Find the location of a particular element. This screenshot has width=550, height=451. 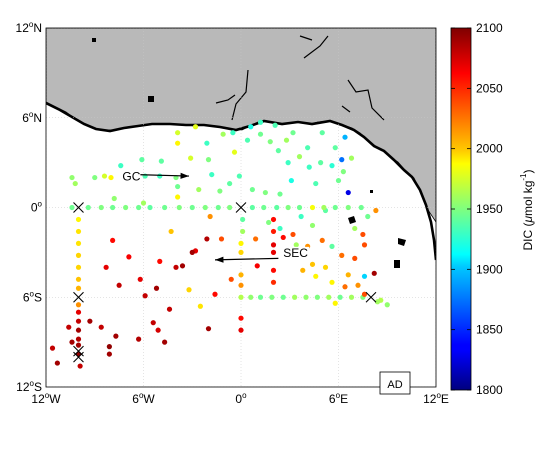

colorbar-tick-label: 1950 is located at coordinates (489, 209).